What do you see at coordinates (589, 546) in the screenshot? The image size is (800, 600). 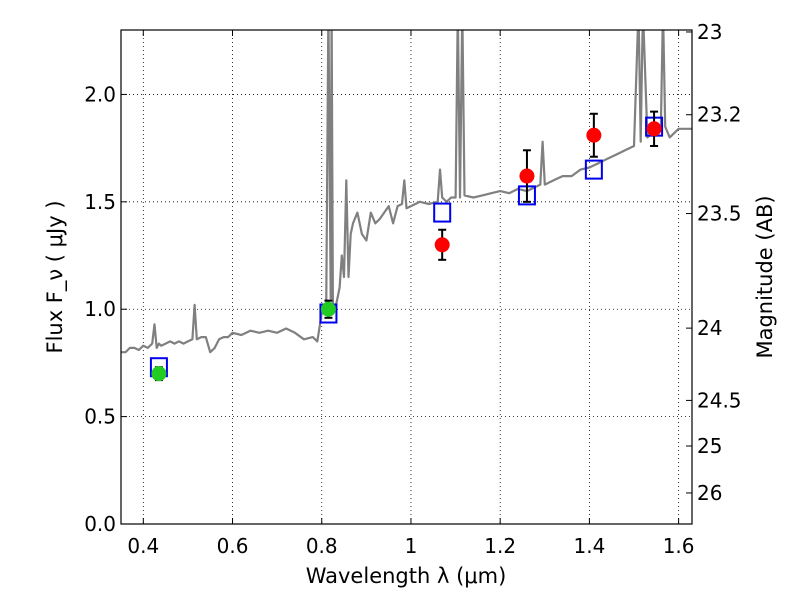 I see `x-tick-label: 1.4` at bounding box center [589, 546].